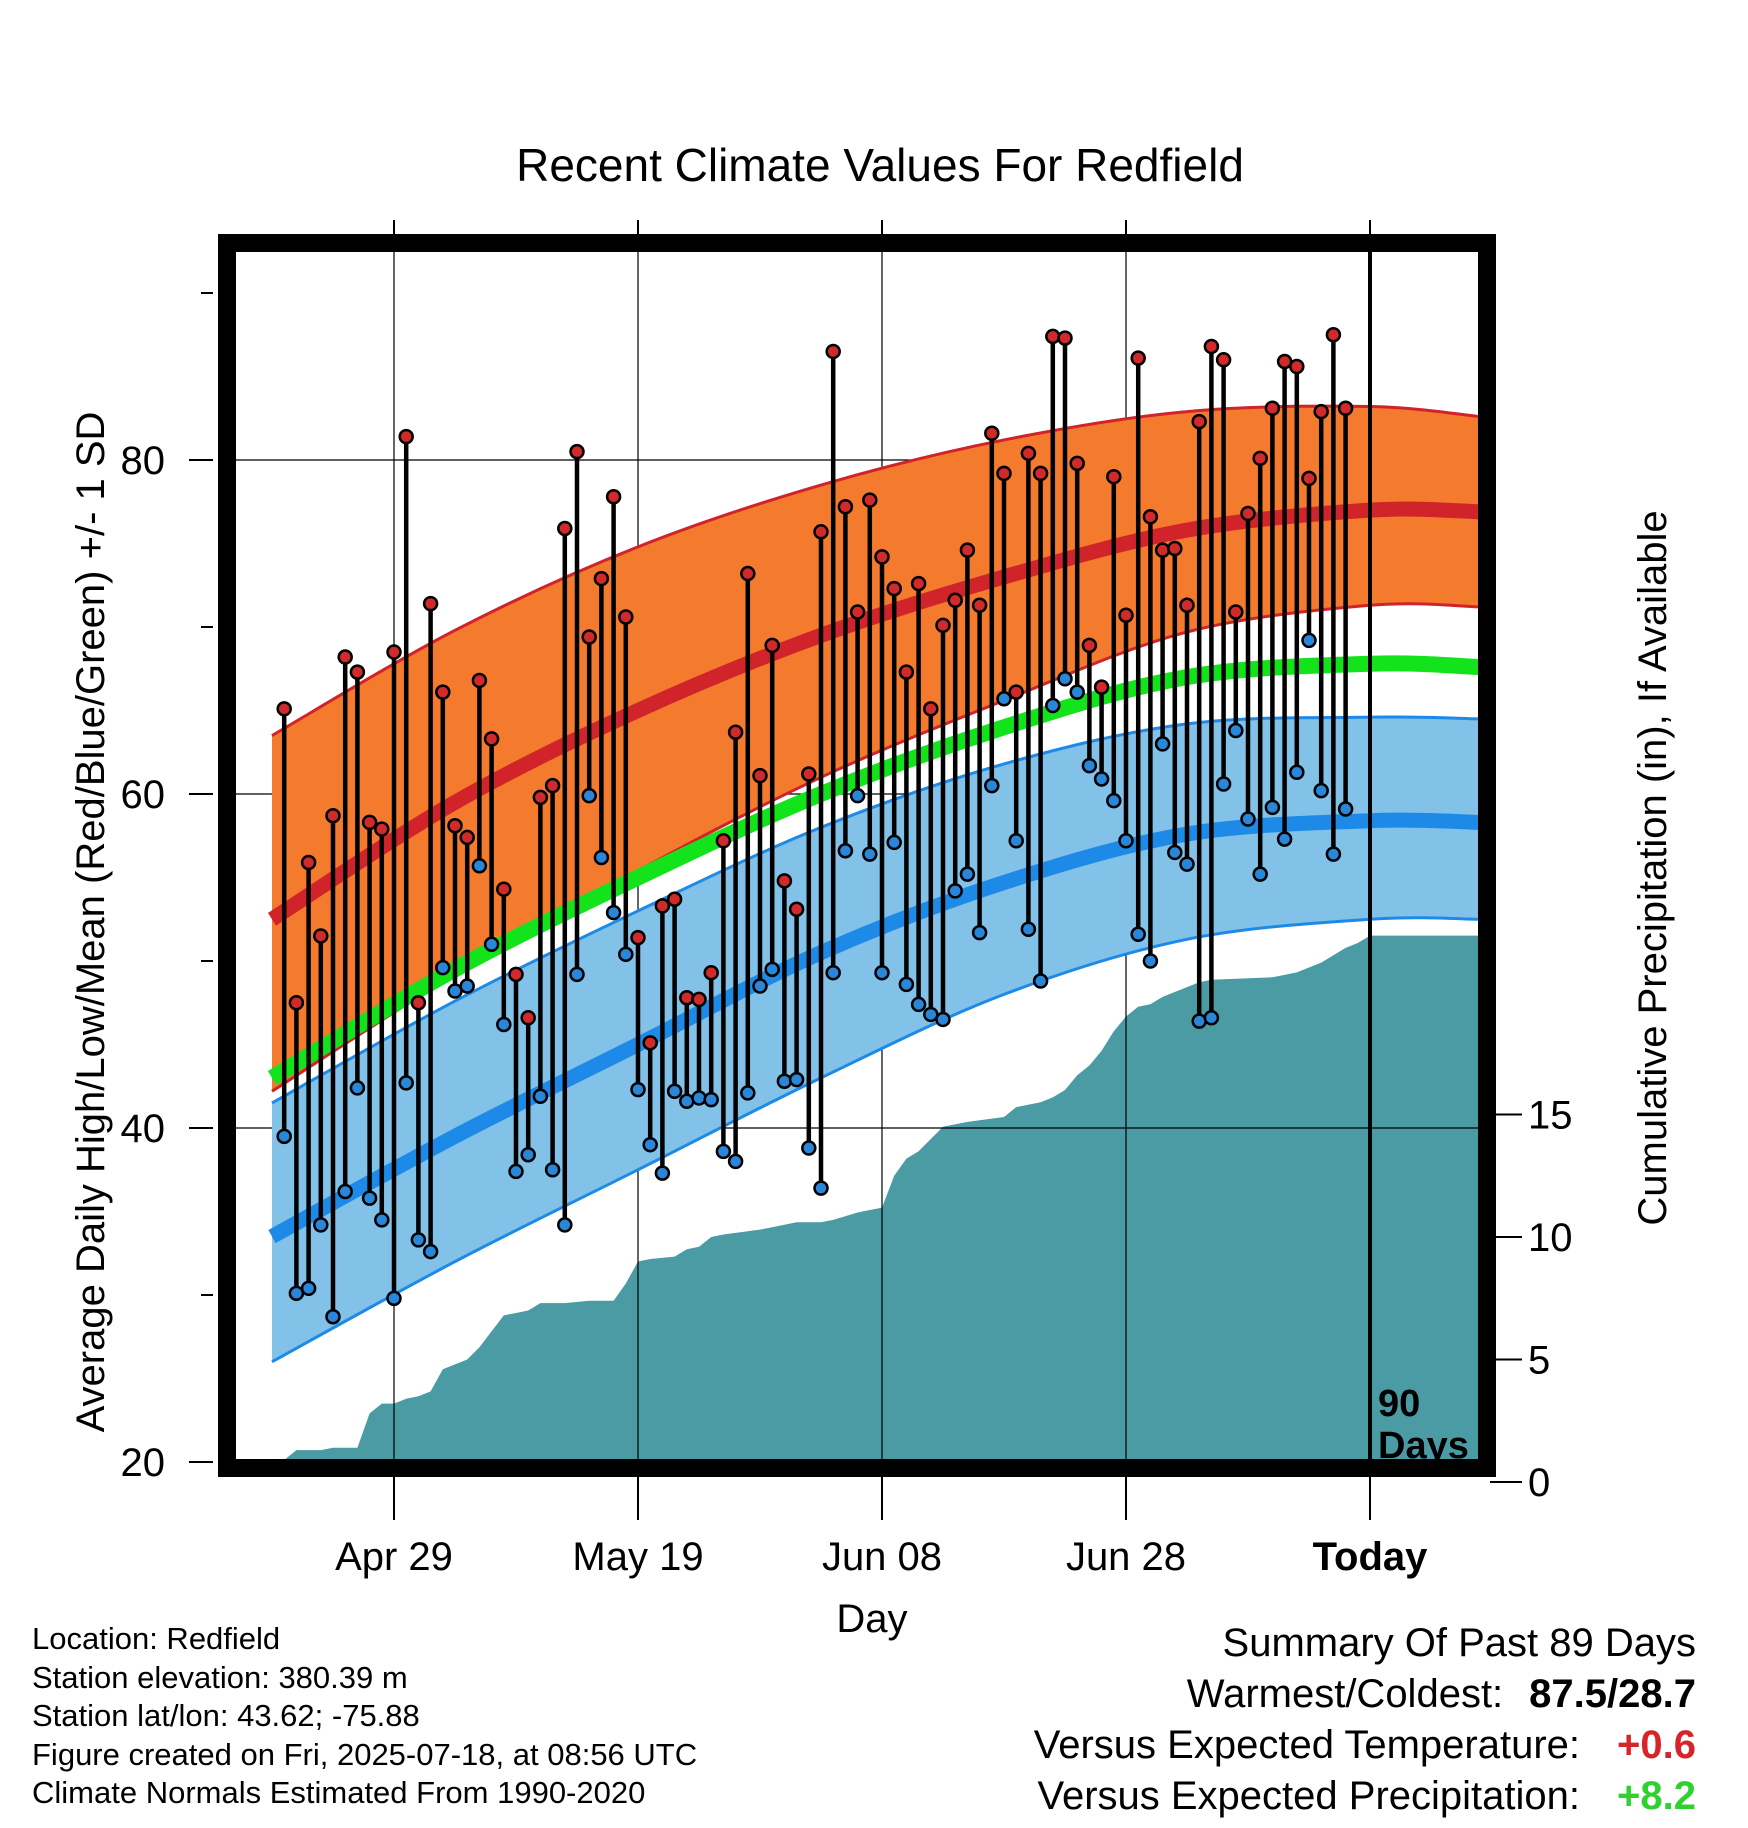  Describe the element at coordinates (143, 461) in the screenshot. I see `y-tick-label: 80` at that location.